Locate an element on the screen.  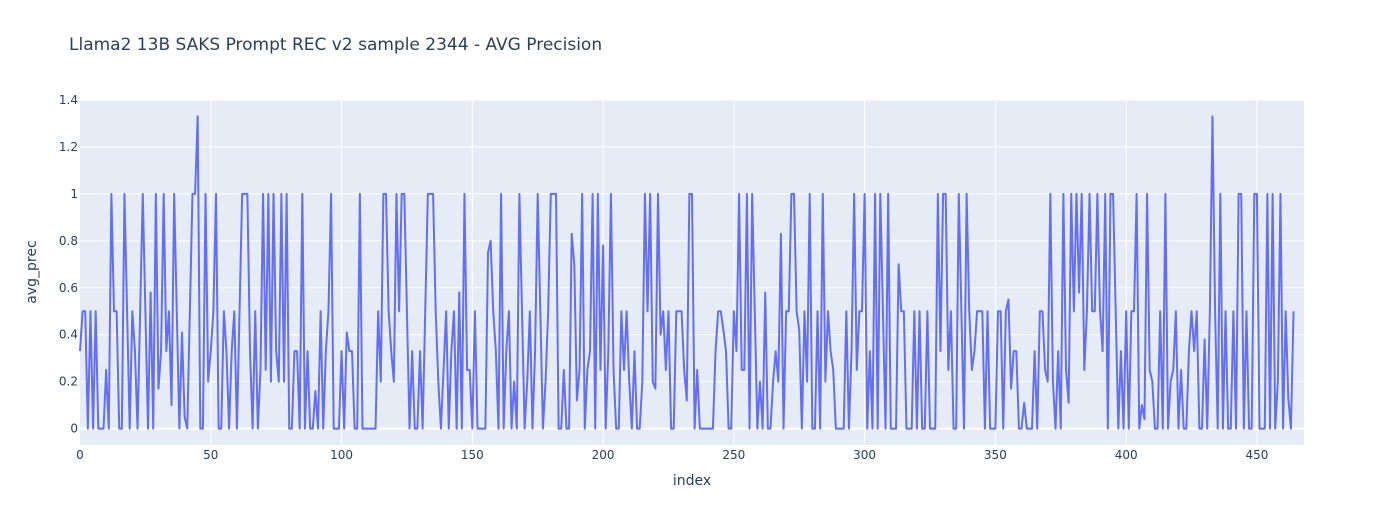
x-axis-ticks: 0 50 100 150 200 250 300 350 400 450 is located at coordinates (672, 455).